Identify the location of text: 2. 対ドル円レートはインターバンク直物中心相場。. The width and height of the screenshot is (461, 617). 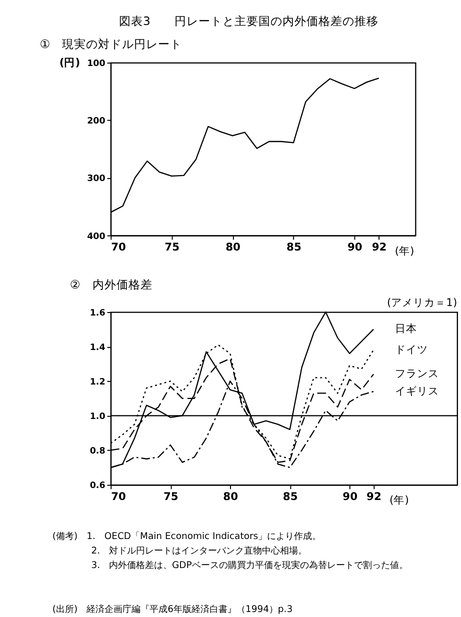
(199, 551).